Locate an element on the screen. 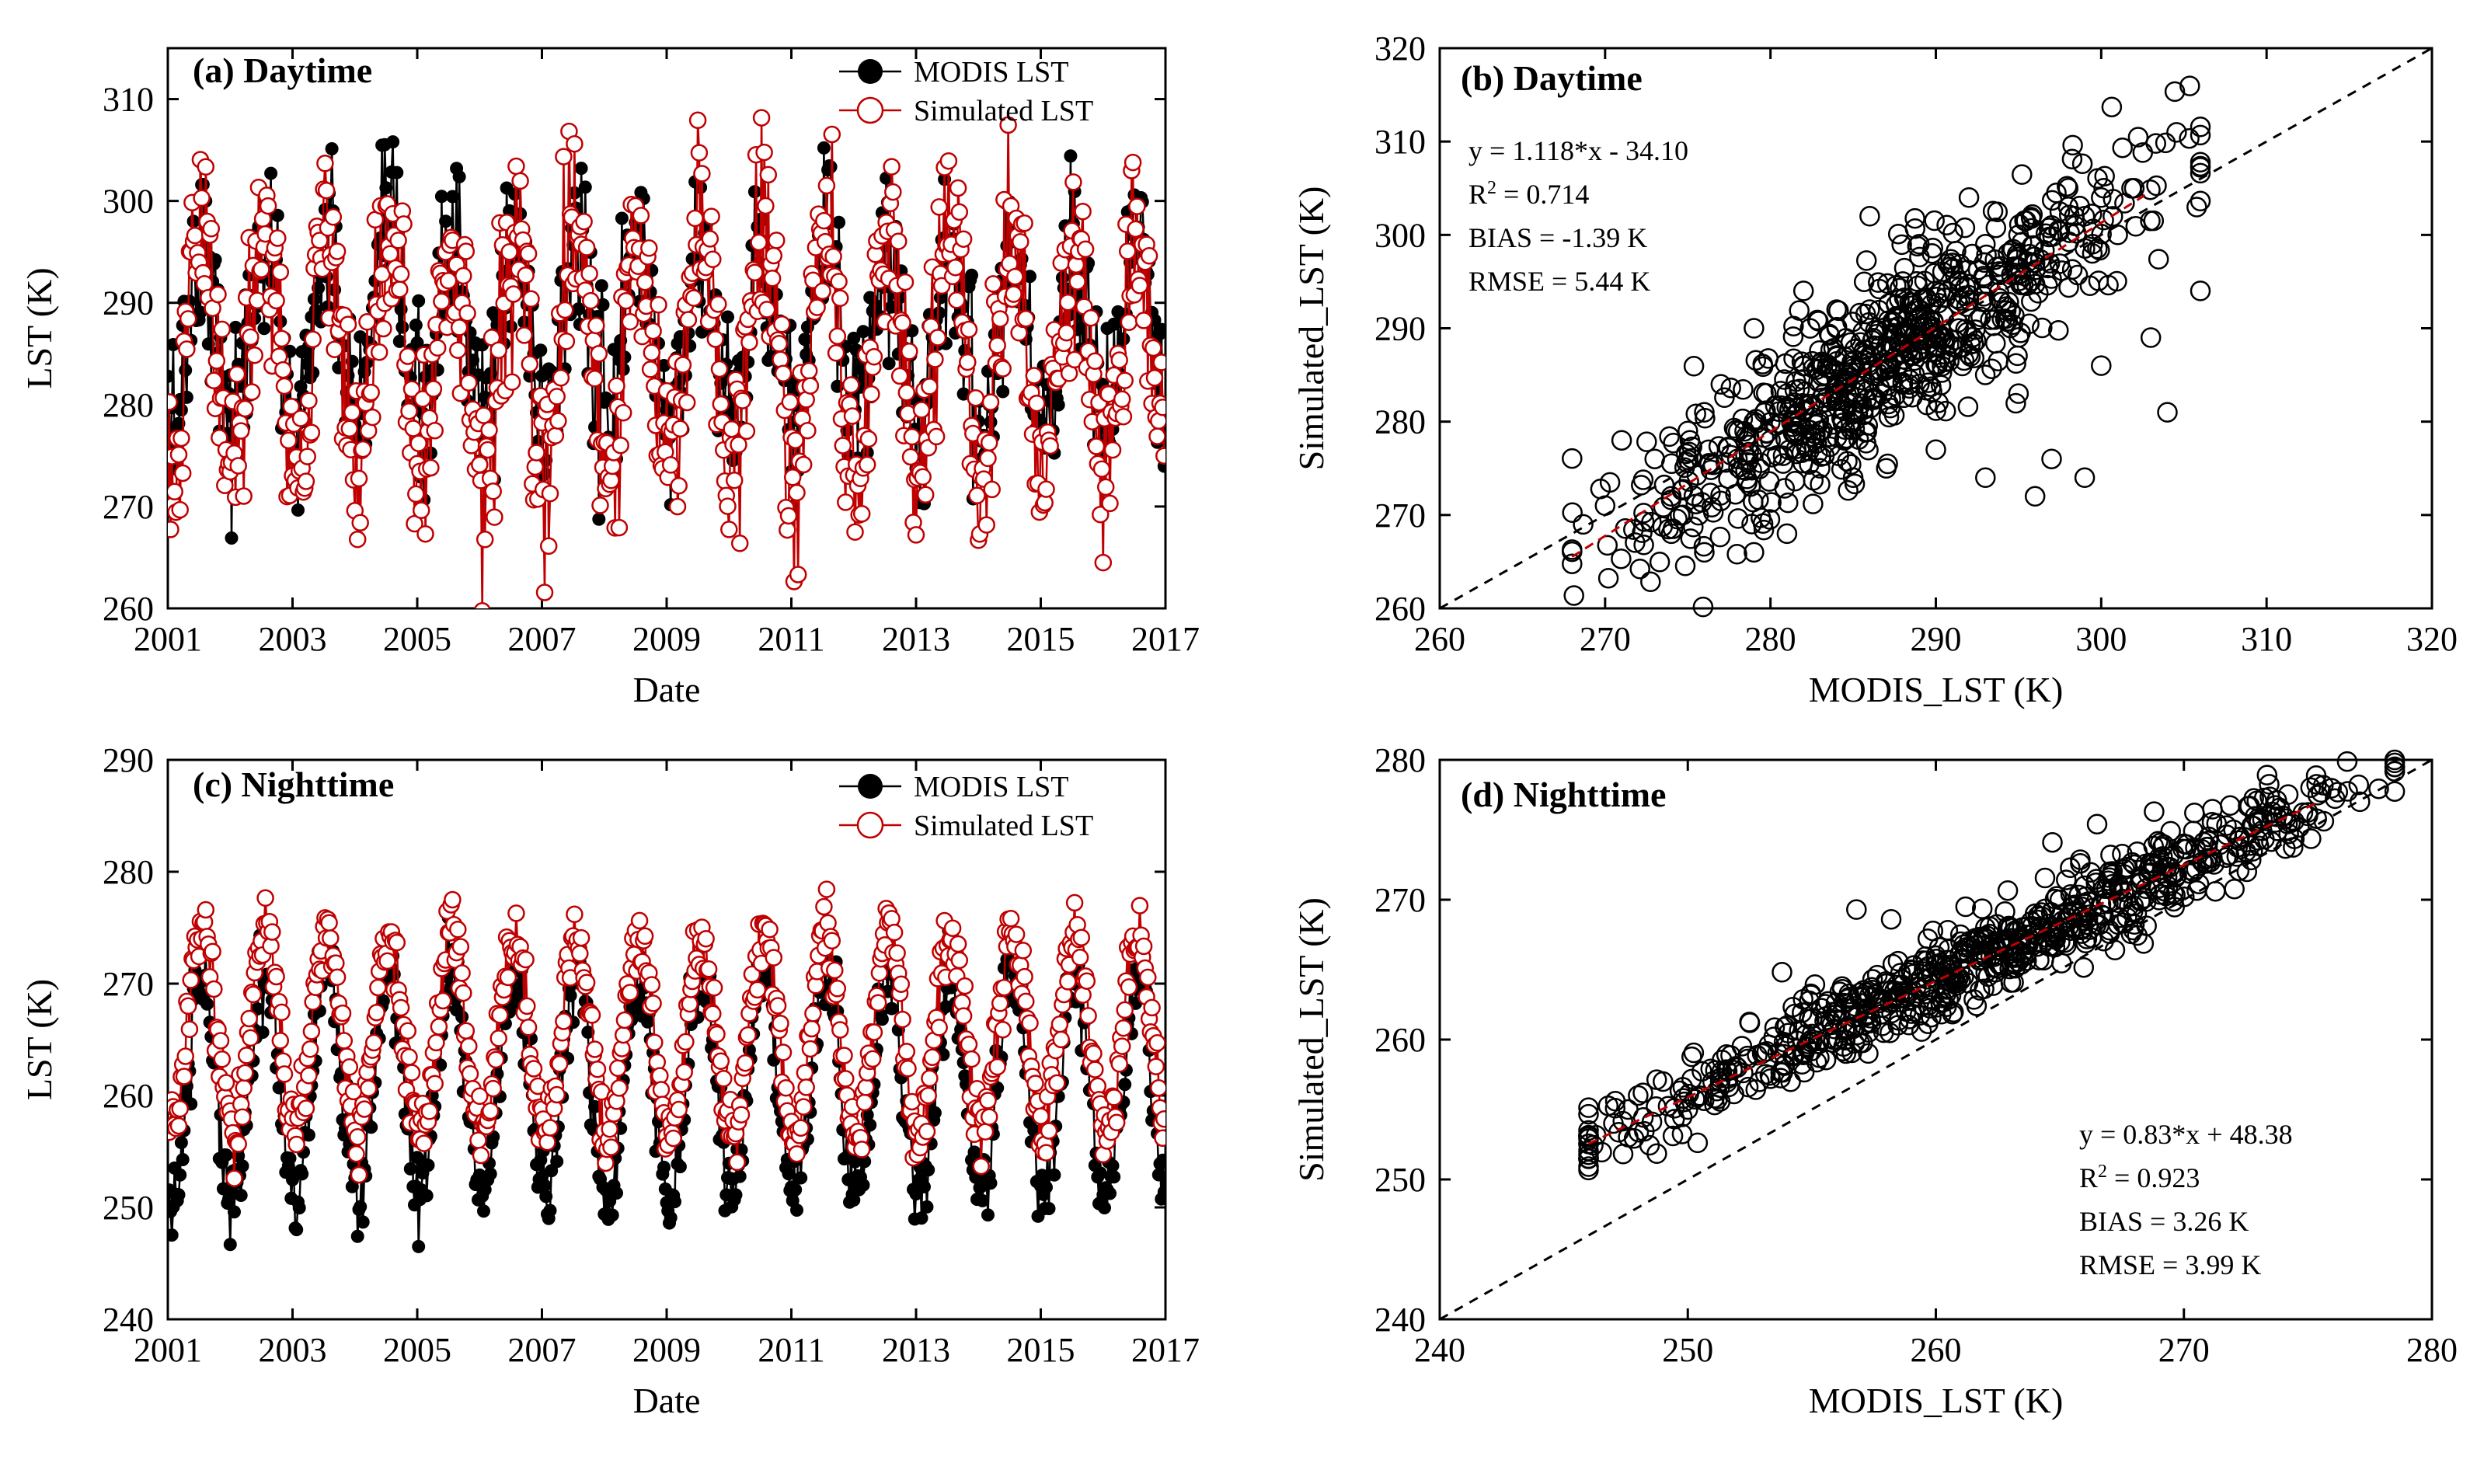 The image size is (2484, 1484). legend-marker is located at coordinates (870, 825).